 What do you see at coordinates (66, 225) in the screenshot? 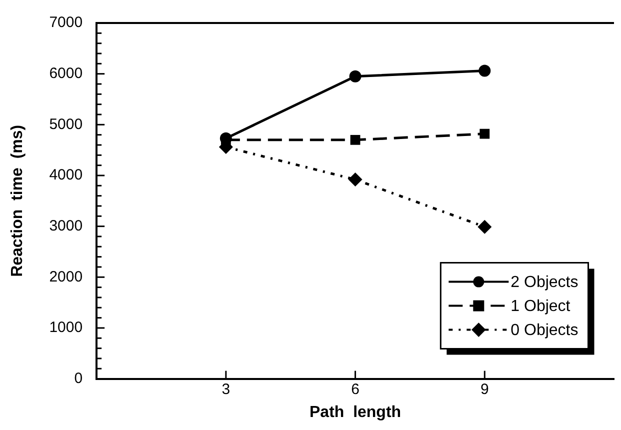
I see `y-tick-label: 3000` at bounding box center [66, 225].